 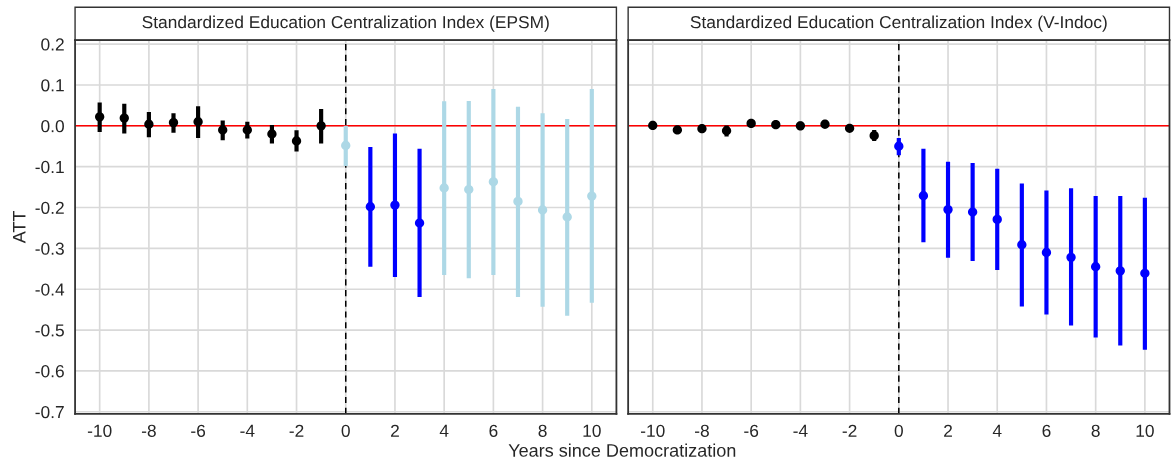 I want to click on y-tick-label: -0.6, so click(x=49, y=371).